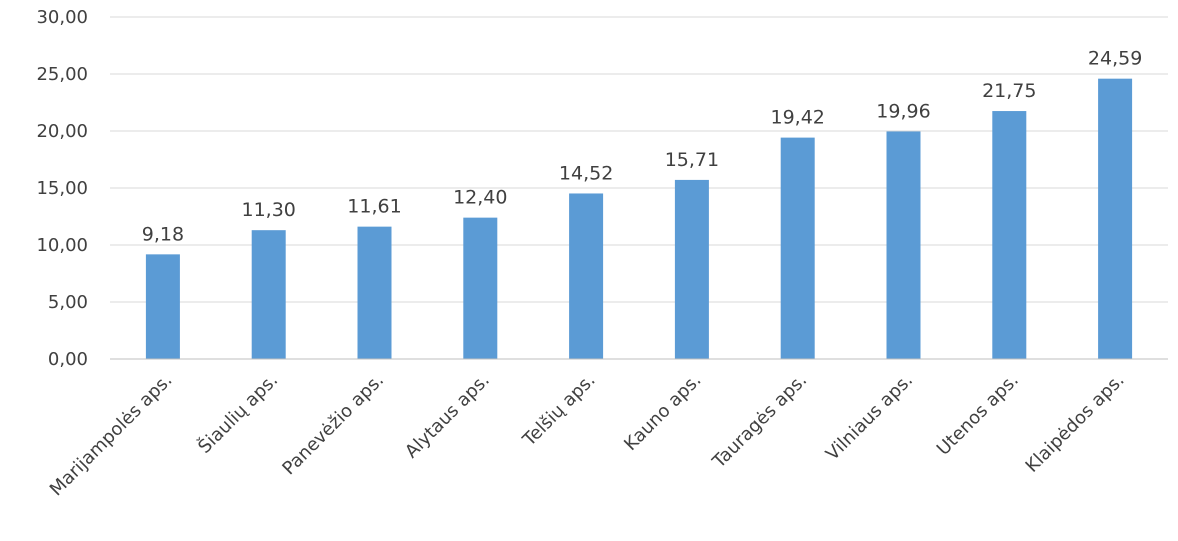  What do you see at coordinates (869, 417) in the screenshot?
I see `category-label: Vilniaus aps.` at bounding box center [869, 417].